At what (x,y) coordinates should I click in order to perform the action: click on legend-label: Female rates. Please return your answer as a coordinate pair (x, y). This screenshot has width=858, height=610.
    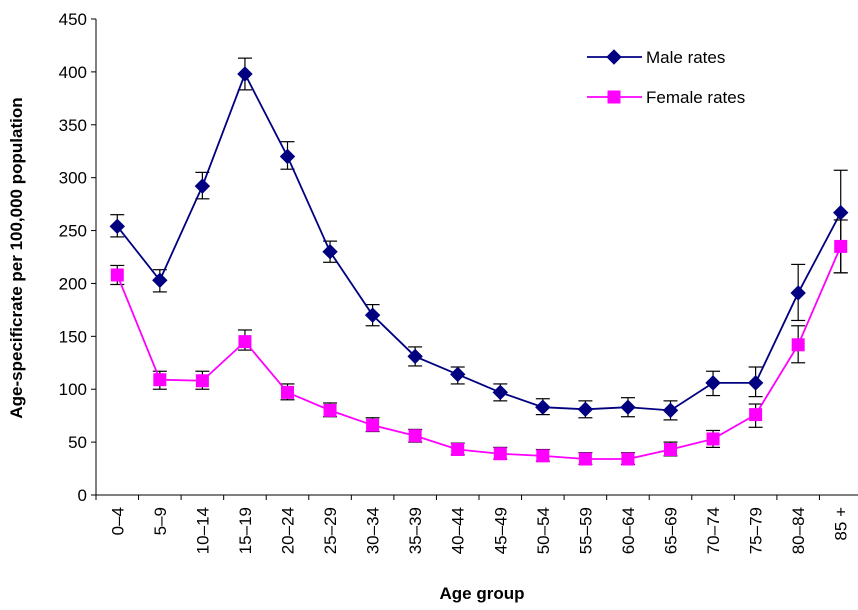
    Looking at the image, I should click on (695, 97).